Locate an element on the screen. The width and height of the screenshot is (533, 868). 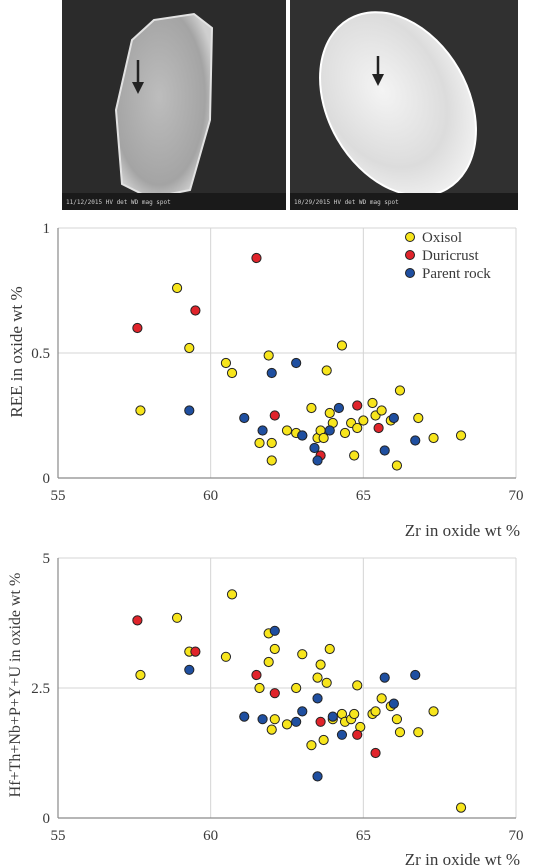
y-axis-label: REE in oxide wt % is located at coordinates (16, 351).